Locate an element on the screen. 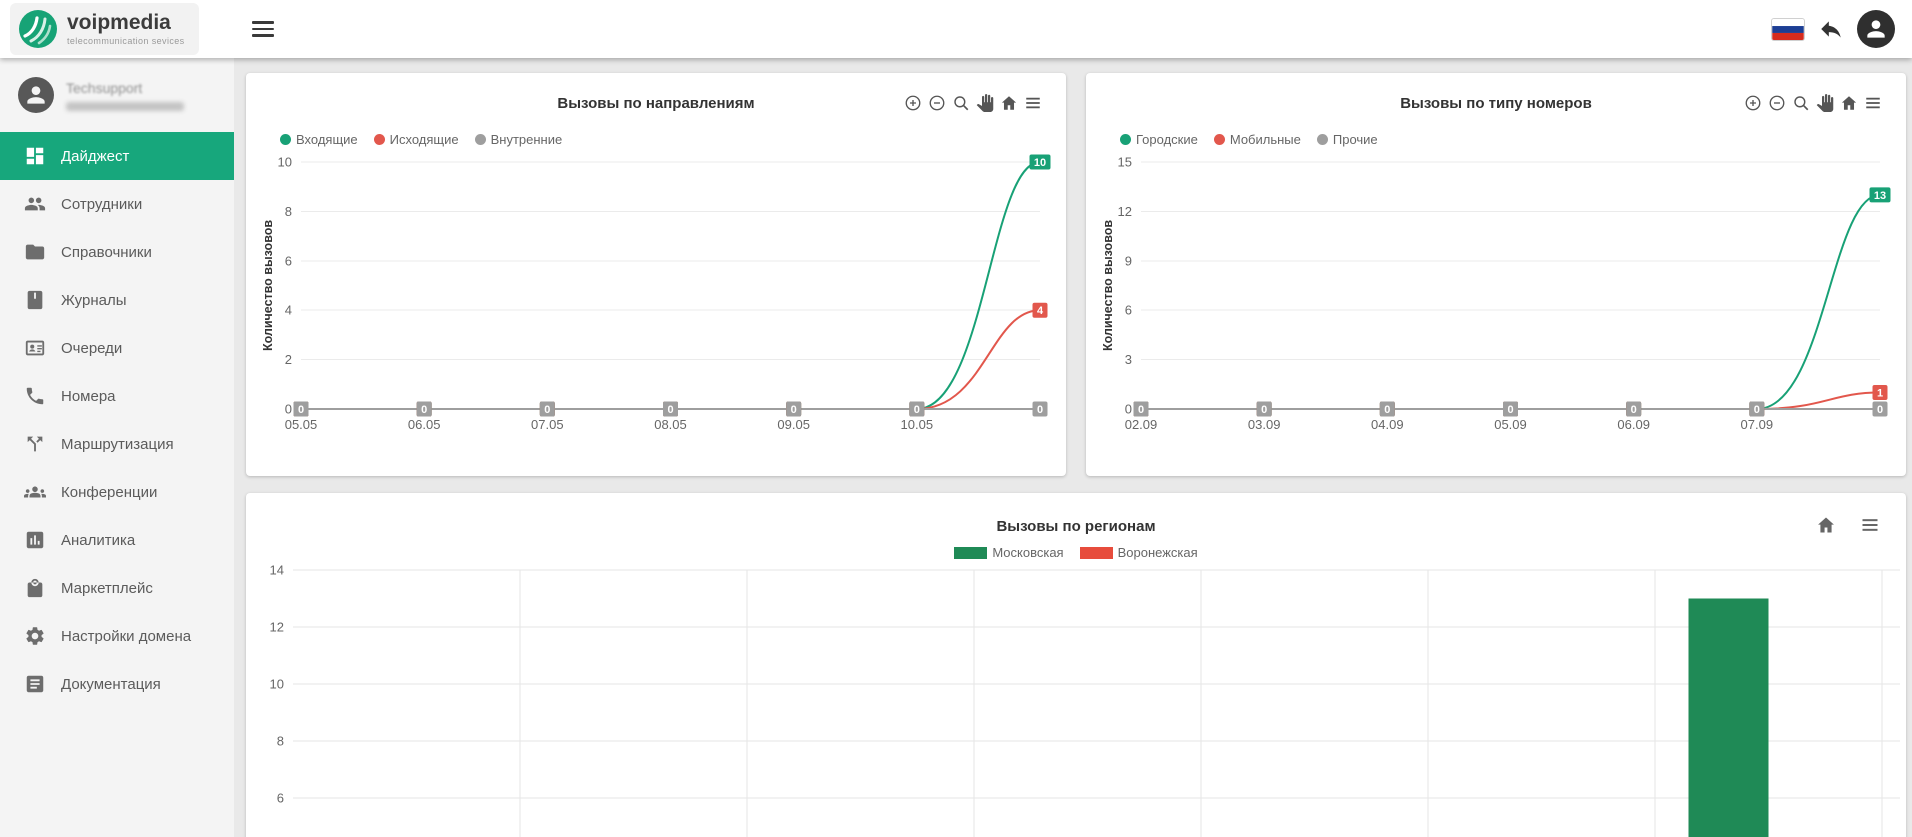 This screenshot has width=1912, height=837. svg-text: 13 is located at coordinates (1880, 196).